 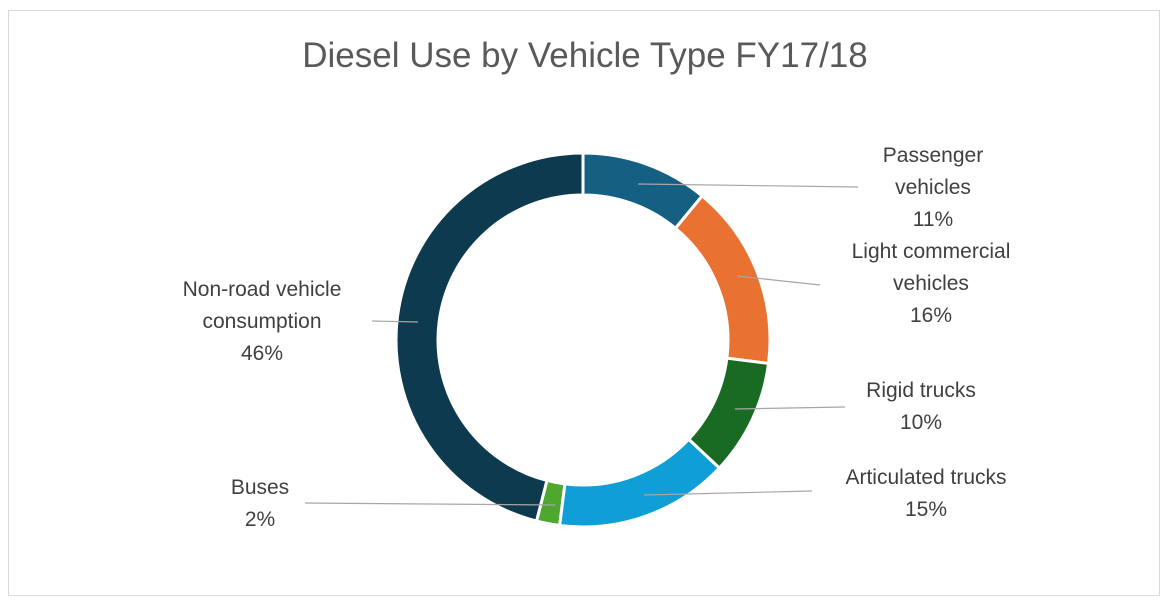 What do you see at coordinates (926, 509) in the screenshot?
I see `data-label-value: 15%` at bounding box center [926, 509].